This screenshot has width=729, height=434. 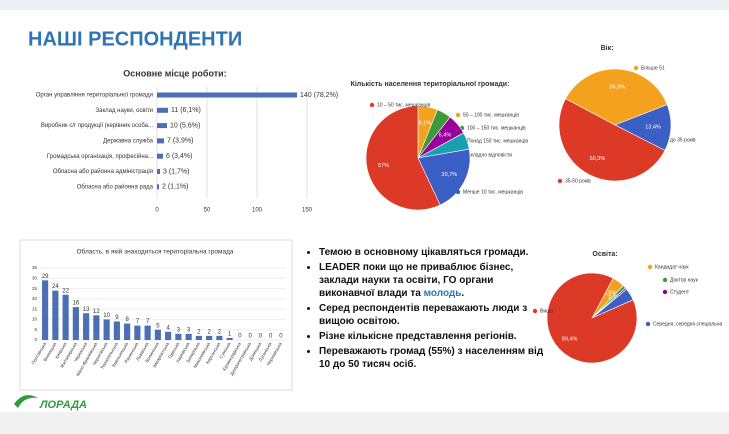 What do you see at coordinates (424, 252) in the screenshot?
I see `bullet-text: Темою в основному цікавляться громади.` at bounding box center [424, 252].